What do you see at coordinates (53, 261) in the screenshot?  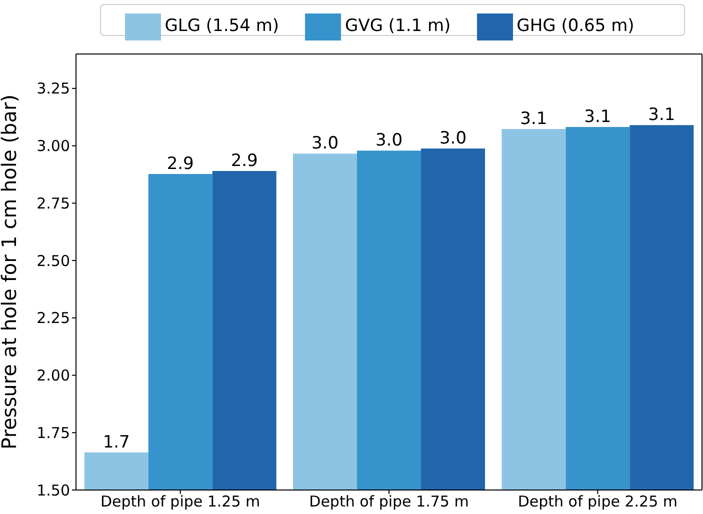 I see `y-tick-label: 2.50` at bounding box center [53, 261].